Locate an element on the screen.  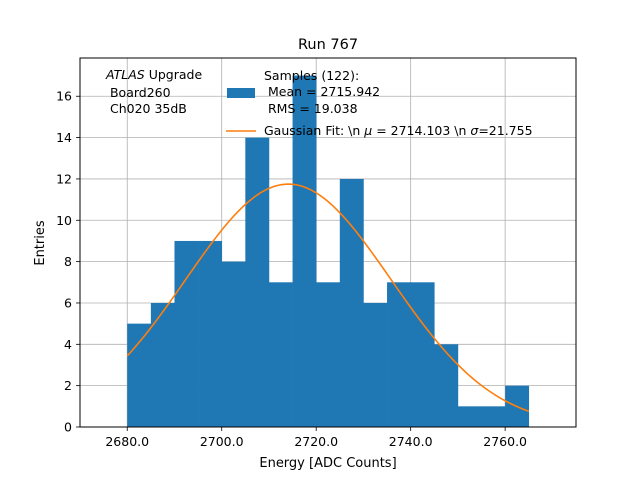
y-axis-label: Entries is located at coordinates (40, 243).